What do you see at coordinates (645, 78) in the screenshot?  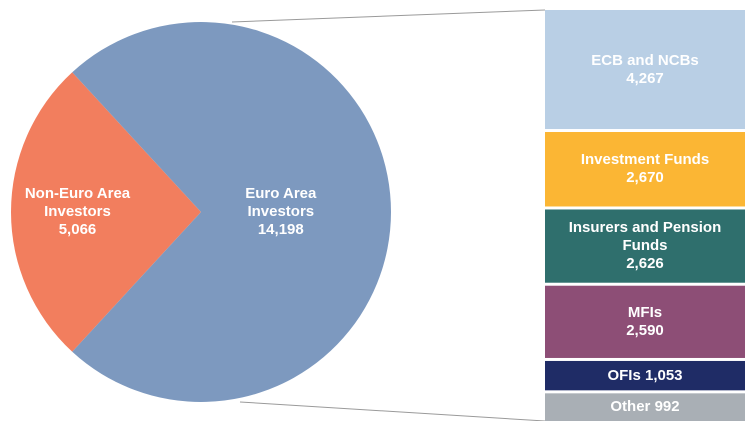 I see `value-label: 4,267` at bounding box center [645, 78].